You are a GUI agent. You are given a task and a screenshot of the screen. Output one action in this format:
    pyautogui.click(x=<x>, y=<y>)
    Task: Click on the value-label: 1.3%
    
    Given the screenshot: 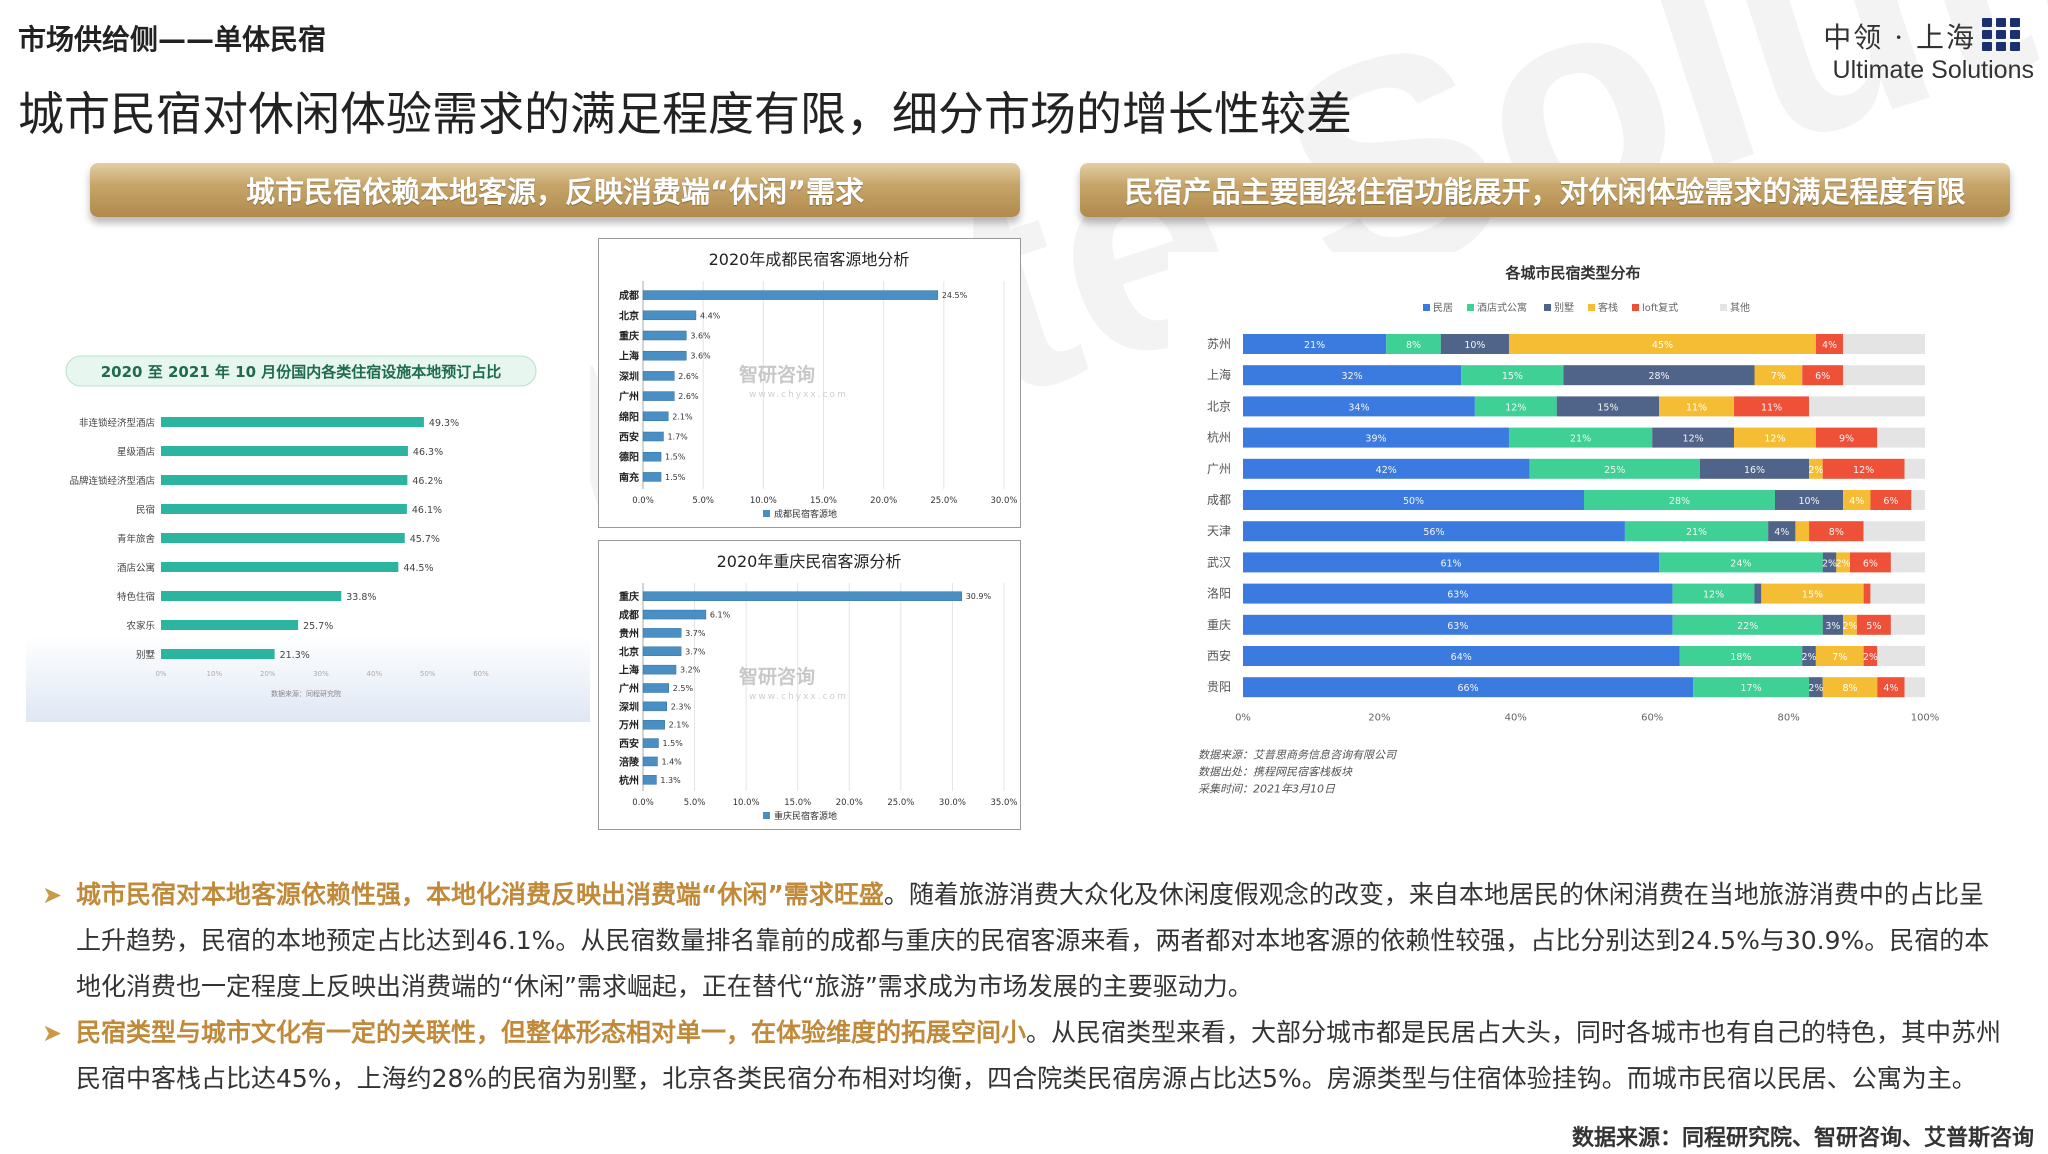 What is the action you would take?
    pyautogui.click(x=670, y=780)
    